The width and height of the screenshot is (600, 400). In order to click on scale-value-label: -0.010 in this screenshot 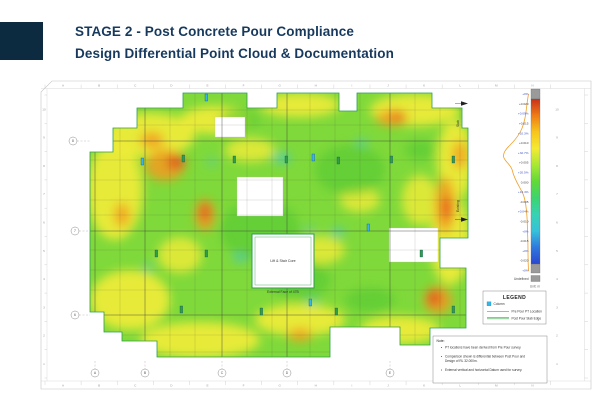, I will do `click(524, 222)`.